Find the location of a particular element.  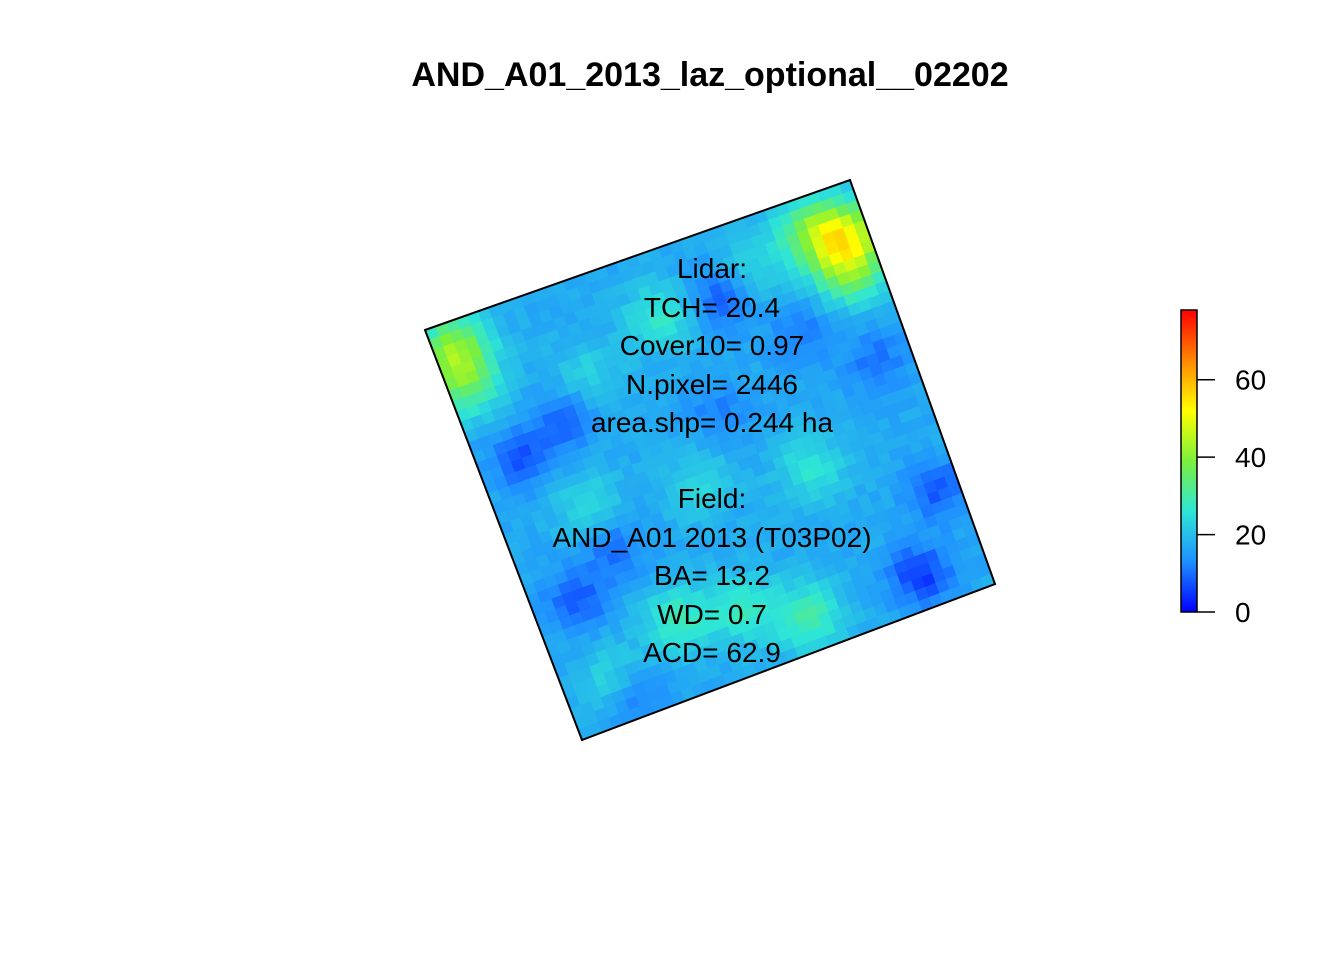

lidar-area: area.shp= 0.244 ha is located at coordinates (712, 422).